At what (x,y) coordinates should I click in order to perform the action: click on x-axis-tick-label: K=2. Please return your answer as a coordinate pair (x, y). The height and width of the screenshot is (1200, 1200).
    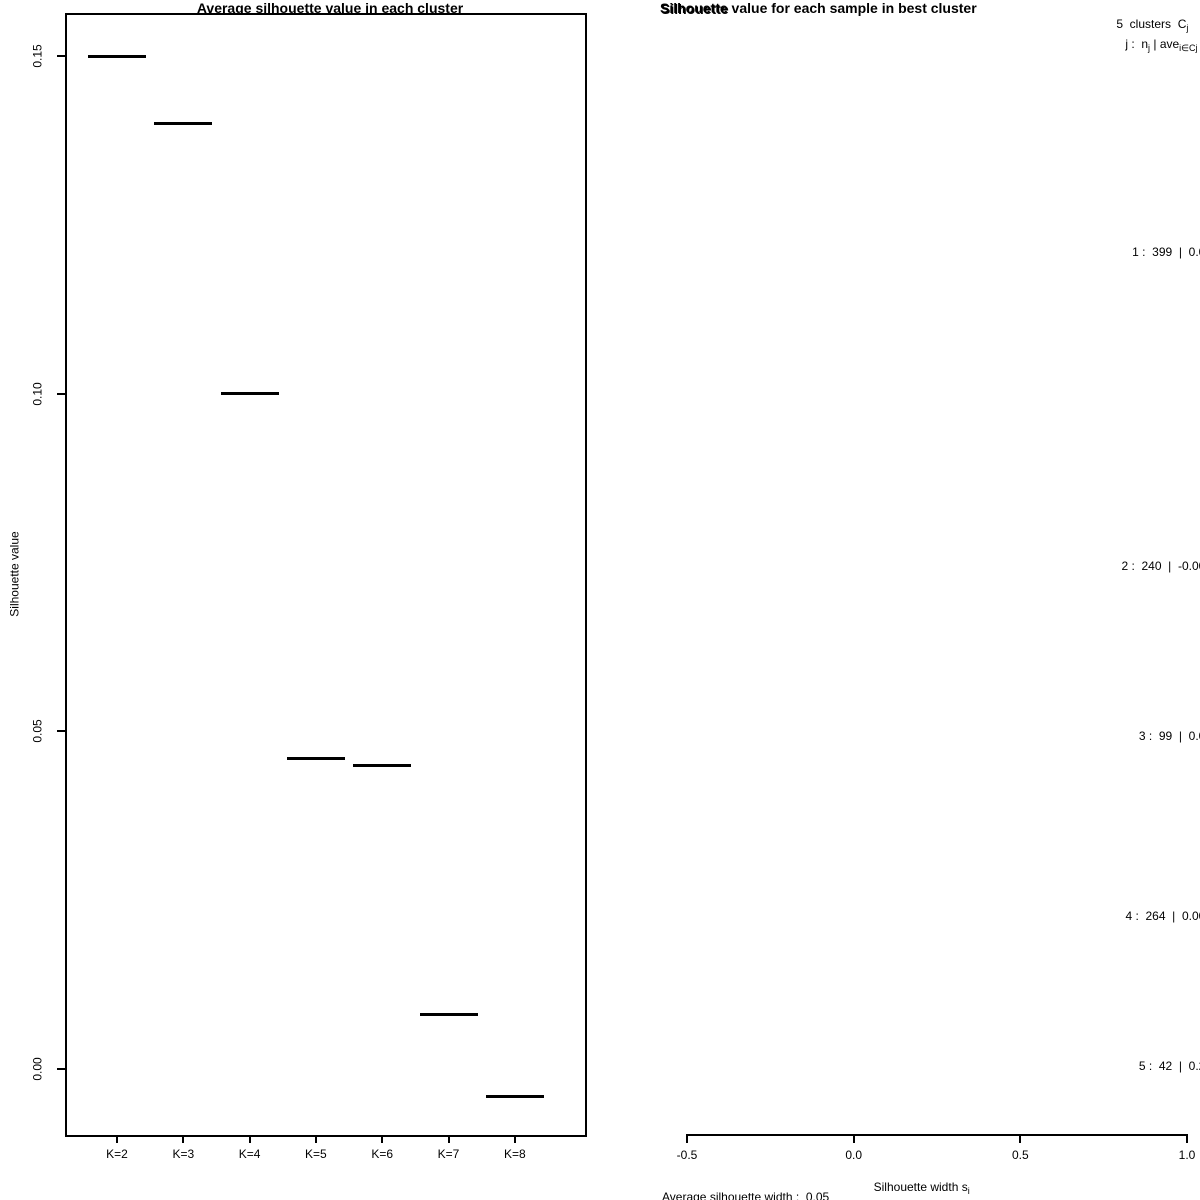
    Looking at the image, I should click on (117, 1154).